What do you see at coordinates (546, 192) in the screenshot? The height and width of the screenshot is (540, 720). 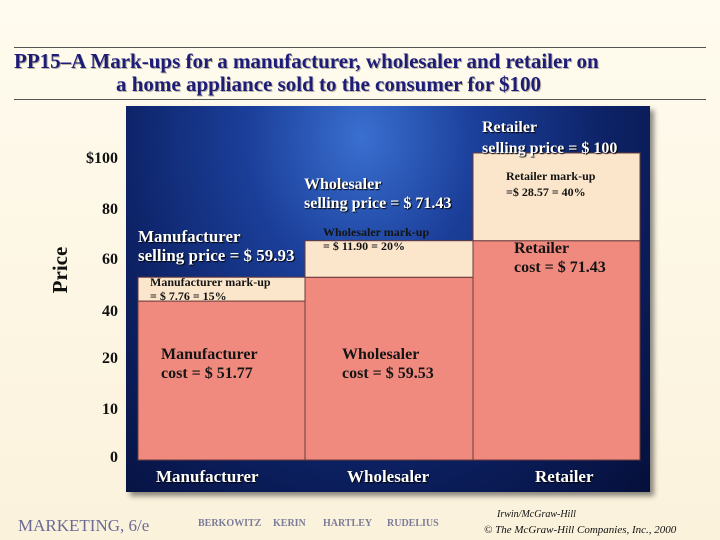 I see `retailer-markup-line-2: =$ 28.57 = 40%` at bounding box center [546, 192].